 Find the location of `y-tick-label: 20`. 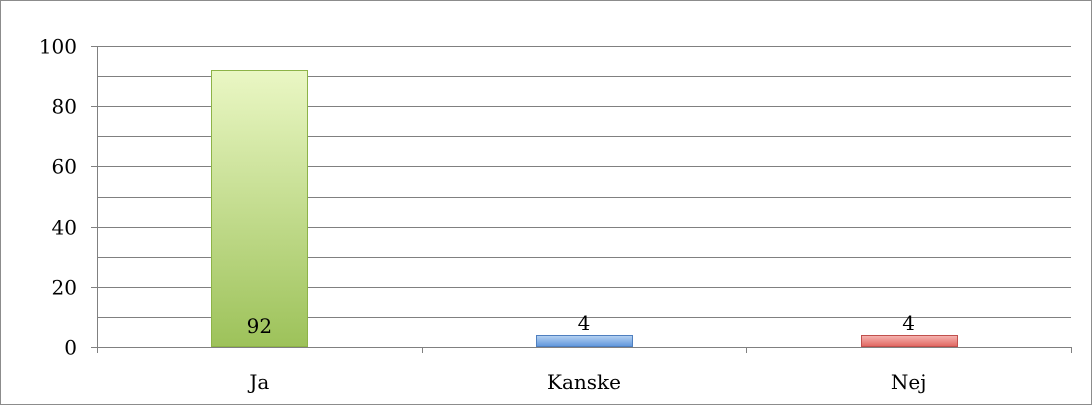

y-tick-label: 20 is located at coordinates (64, 288).